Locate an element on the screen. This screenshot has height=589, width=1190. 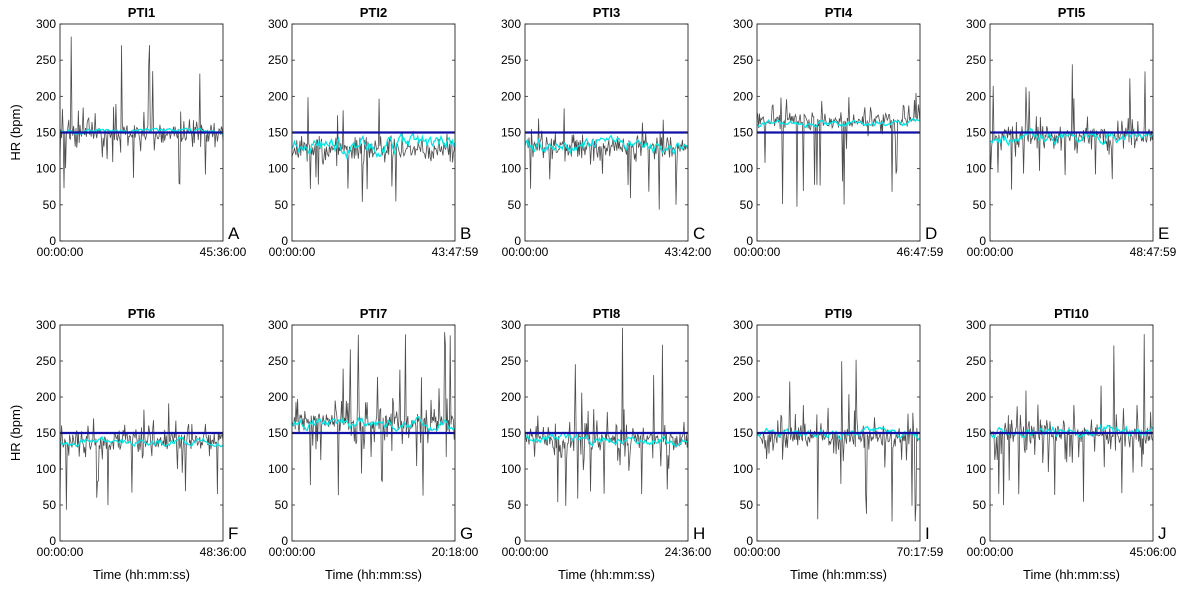
panel-letter: H is located at coordinates (699, 533).